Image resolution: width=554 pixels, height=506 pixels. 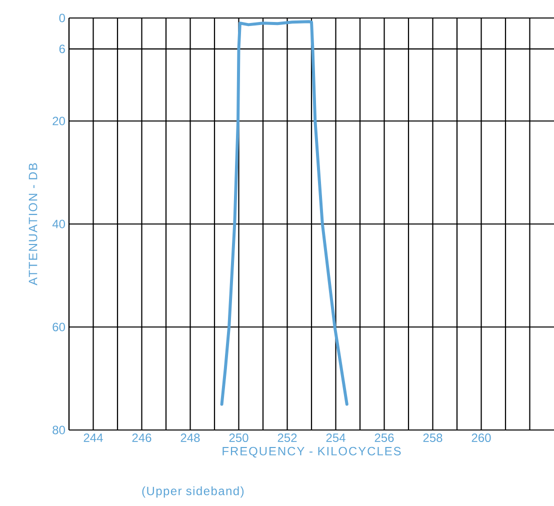 What do you see at coordinates (62, 49) in the screenshot?
I see `y-tick-label: 6` at bounding box center [62, 49].